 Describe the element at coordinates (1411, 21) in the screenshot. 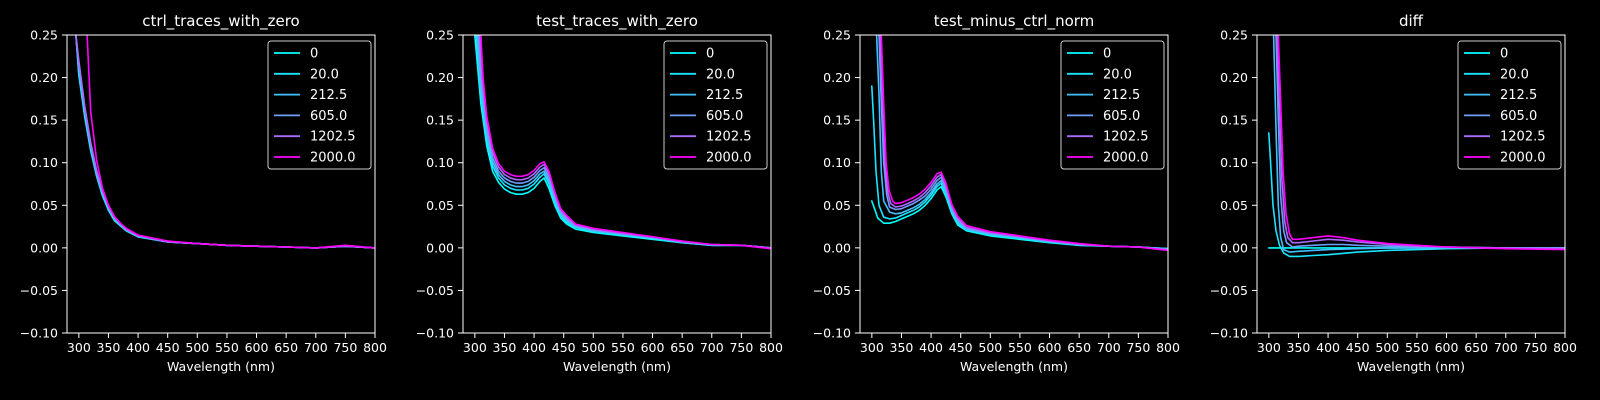

I see `panel-title: diff` at that location.